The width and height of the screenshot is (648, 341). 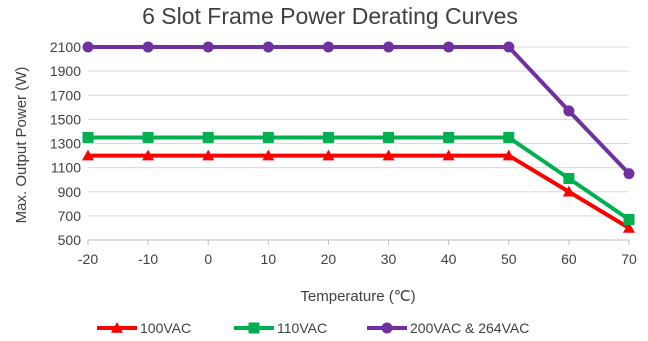 What do you see at coordinates (329, 259) in the screenshot?
I see `x-tick-label: 20` at bounding box center [329, 259].